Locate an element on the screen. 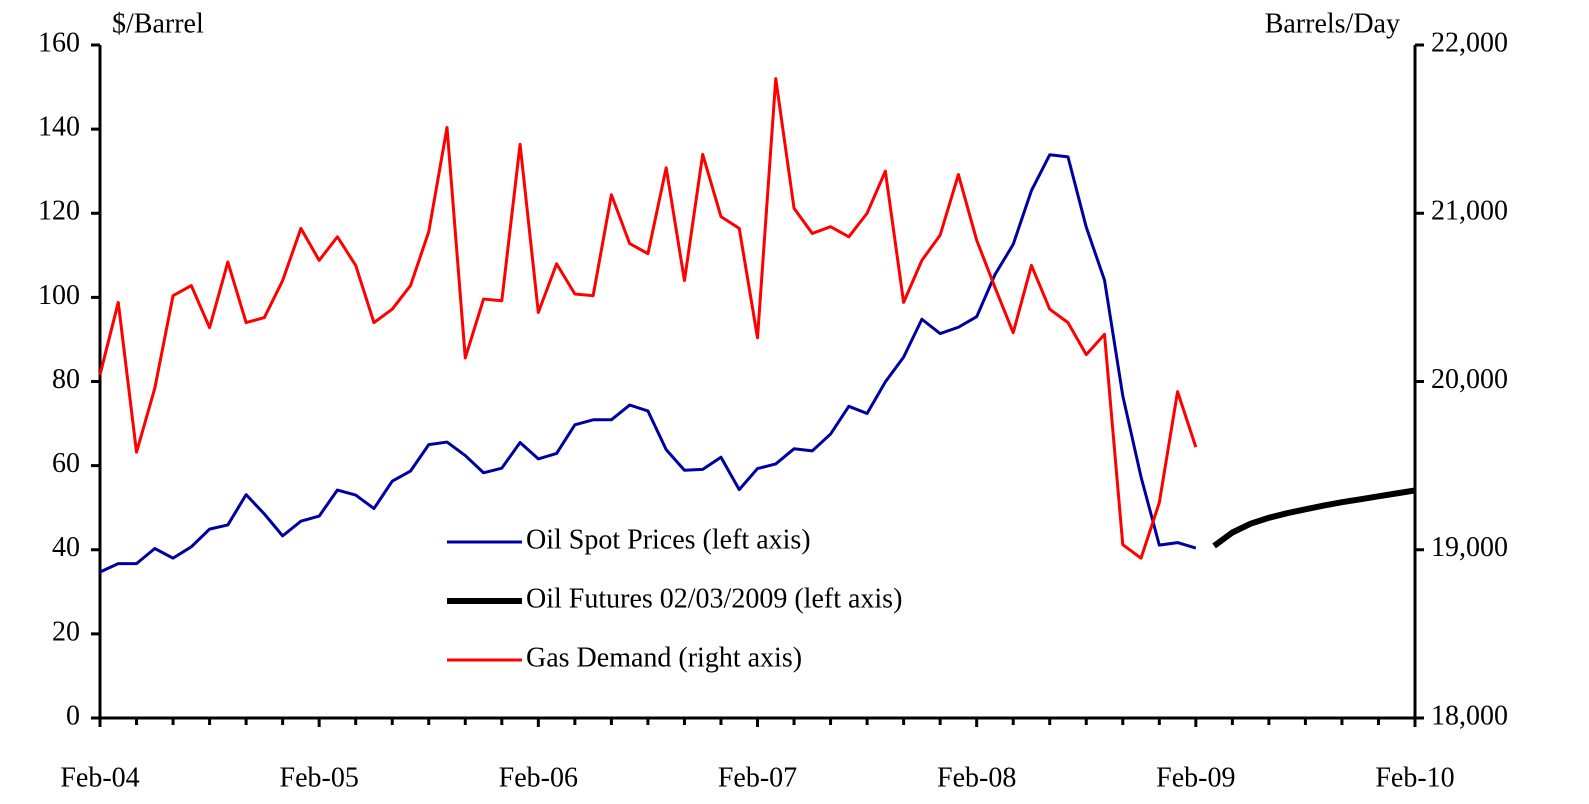 The image size is (1589, 804). series-line is located at coordinates (1314, 518).